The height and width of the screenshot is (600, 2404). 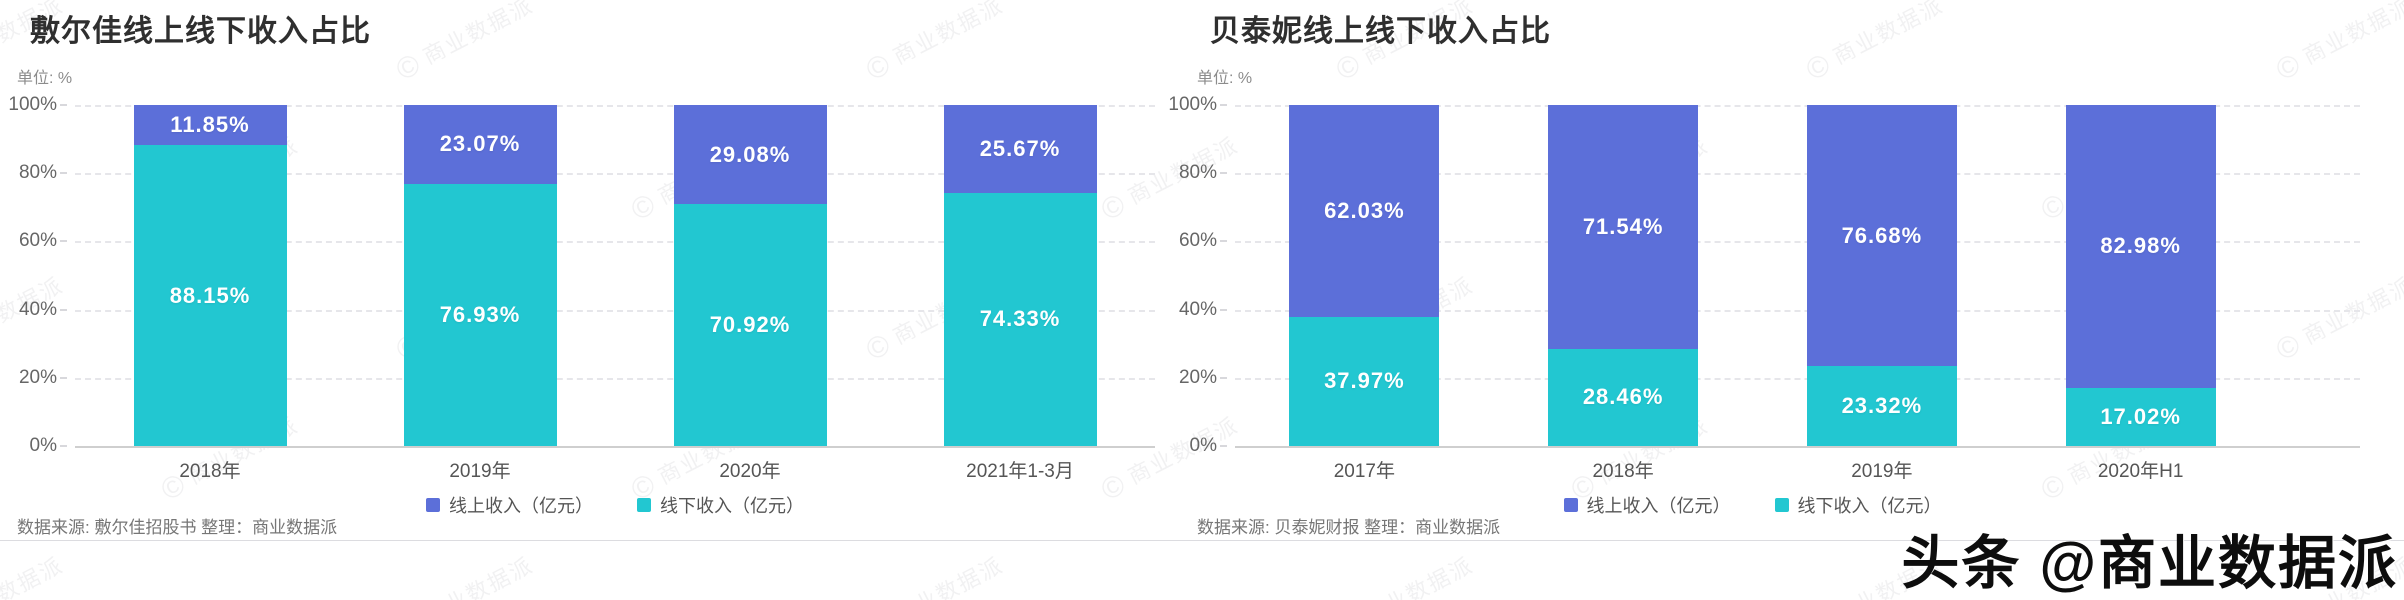 I want to click on bar-segment-online: 62.03%, so click(x=1364, y=211).